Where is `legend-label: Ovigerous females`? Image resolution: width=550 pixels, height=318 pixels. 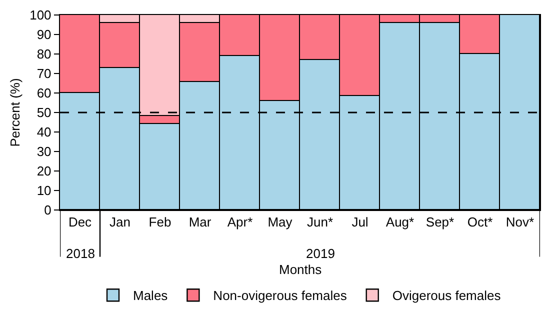
legend-label: Ovigerous females is located at coordinates (447, 296).